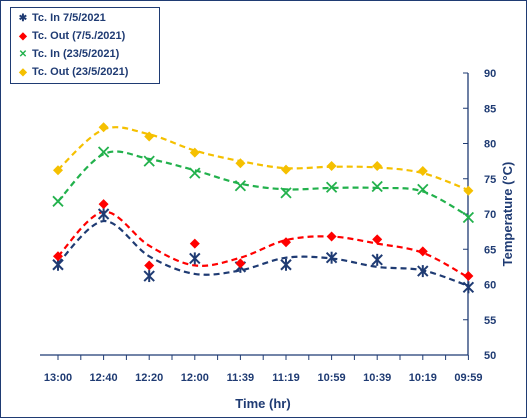 The image size is (527, 418). I want to click on y-tick-label: 55, so click(490, 321).